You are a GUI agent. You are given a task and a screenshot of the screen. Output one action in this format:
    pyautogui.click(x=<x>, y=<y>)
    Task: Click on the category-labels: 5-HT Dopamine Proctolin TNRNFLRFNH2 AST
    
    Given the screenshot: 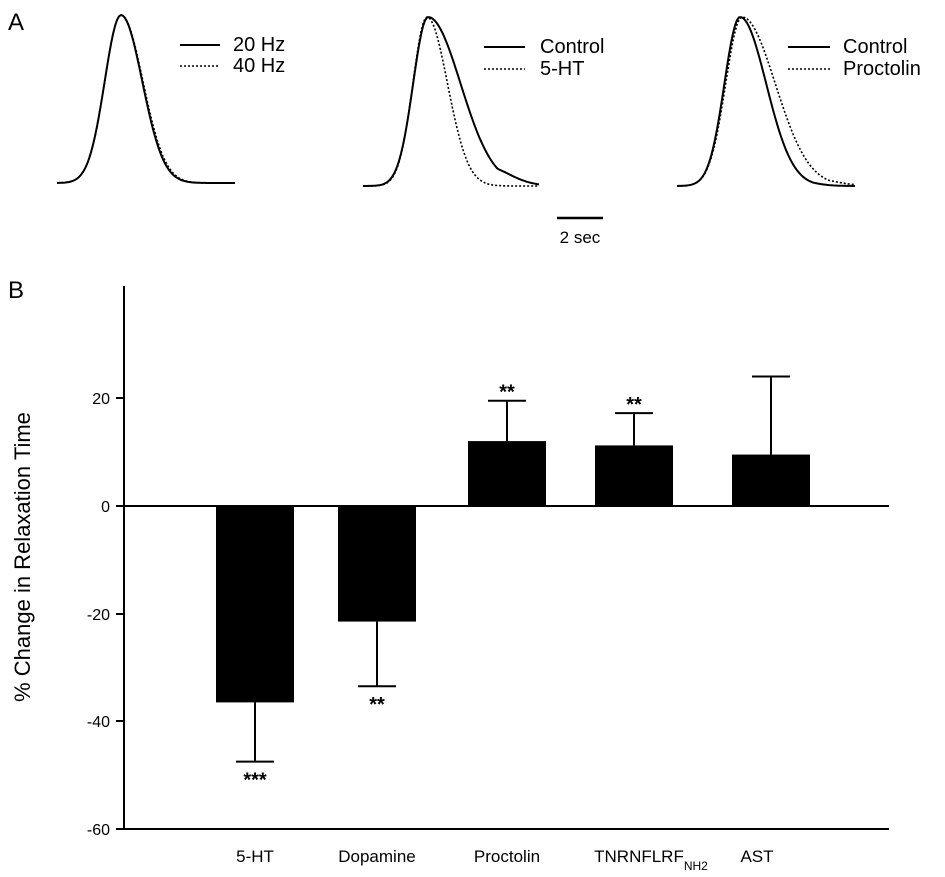 What is the action you would take?
    pyautogui.click(x=504, y=860)
    